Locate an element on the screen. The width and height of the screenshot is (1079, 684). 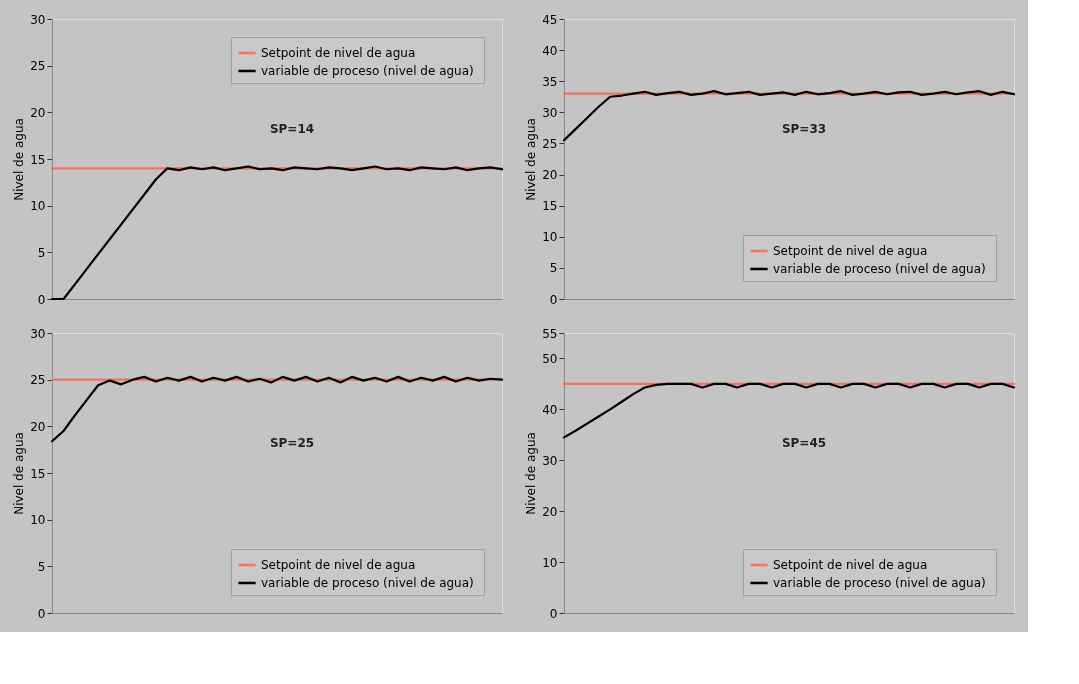
y-tick-label: 45 is located at coordinates (550, 19).